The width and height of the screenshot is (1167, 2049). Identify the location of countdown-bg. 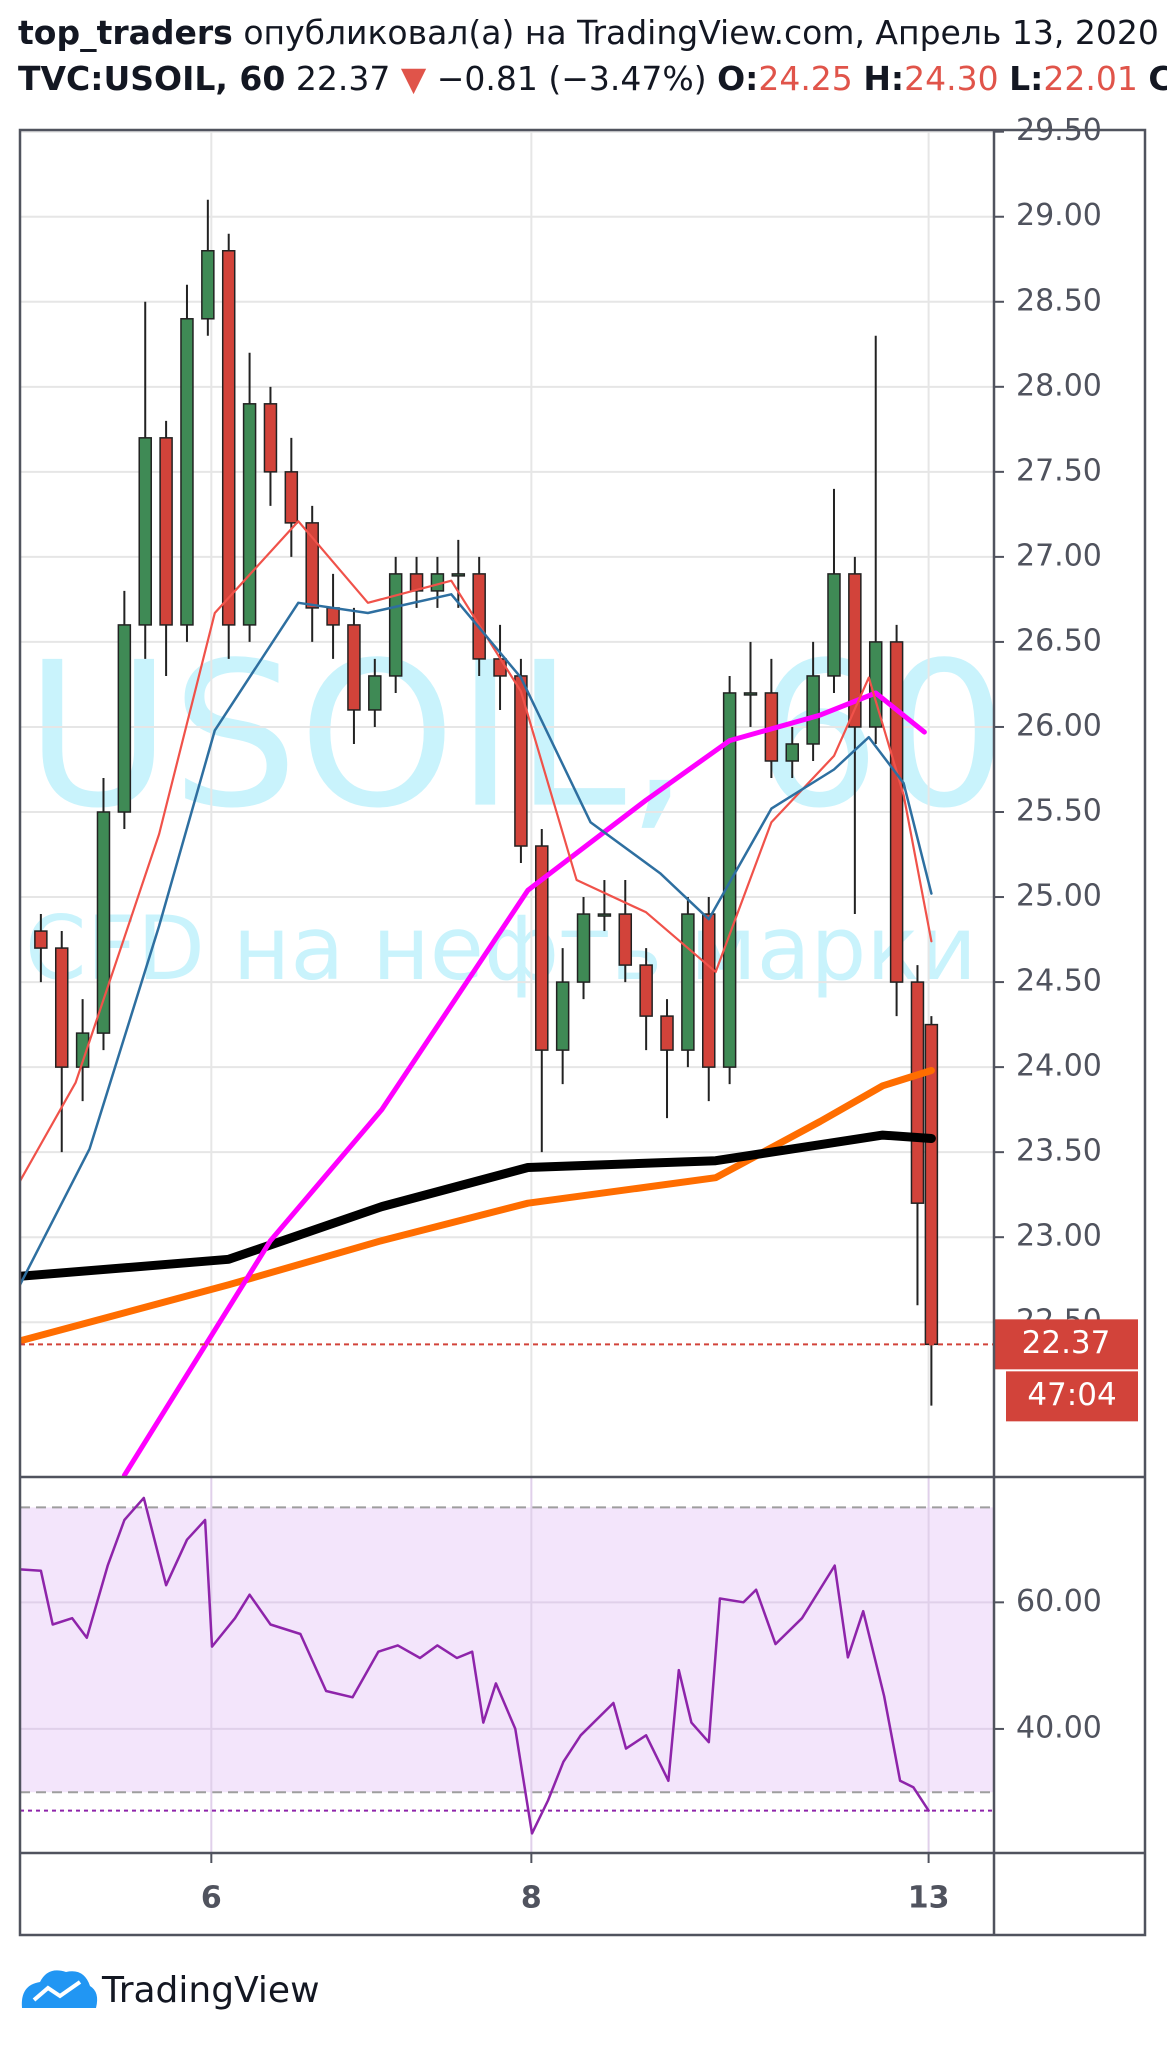
(1072, 1396).